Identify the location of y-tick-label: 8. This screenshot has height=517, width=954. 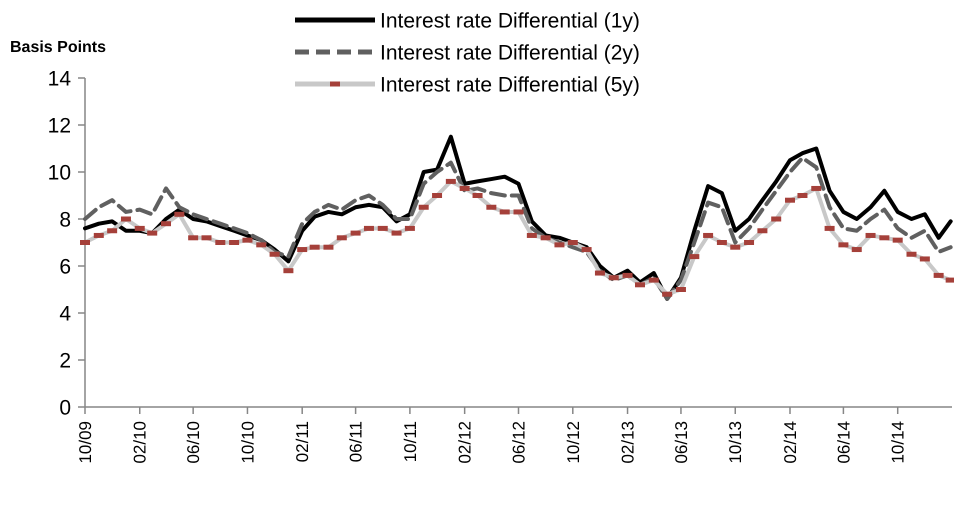
(65, 220).